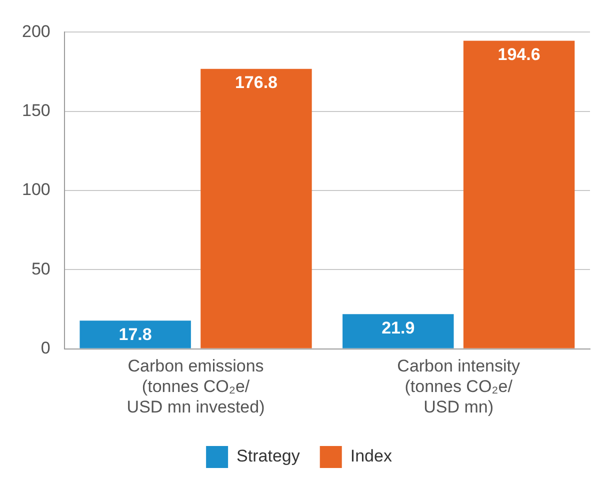  I want to click on legend-label: Index, so click(371, 456).